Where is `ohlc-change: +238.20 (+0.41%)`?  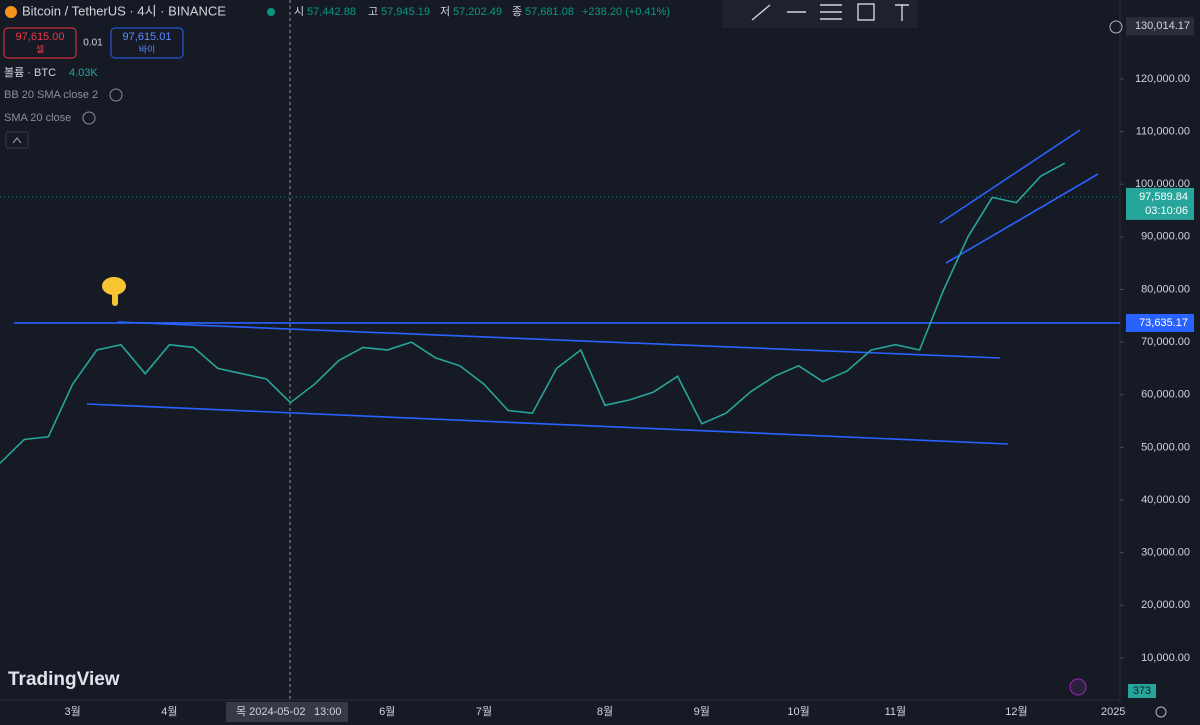 ohlc-change: +238.20 (+0.41%) is located at coordinates (626, 12).